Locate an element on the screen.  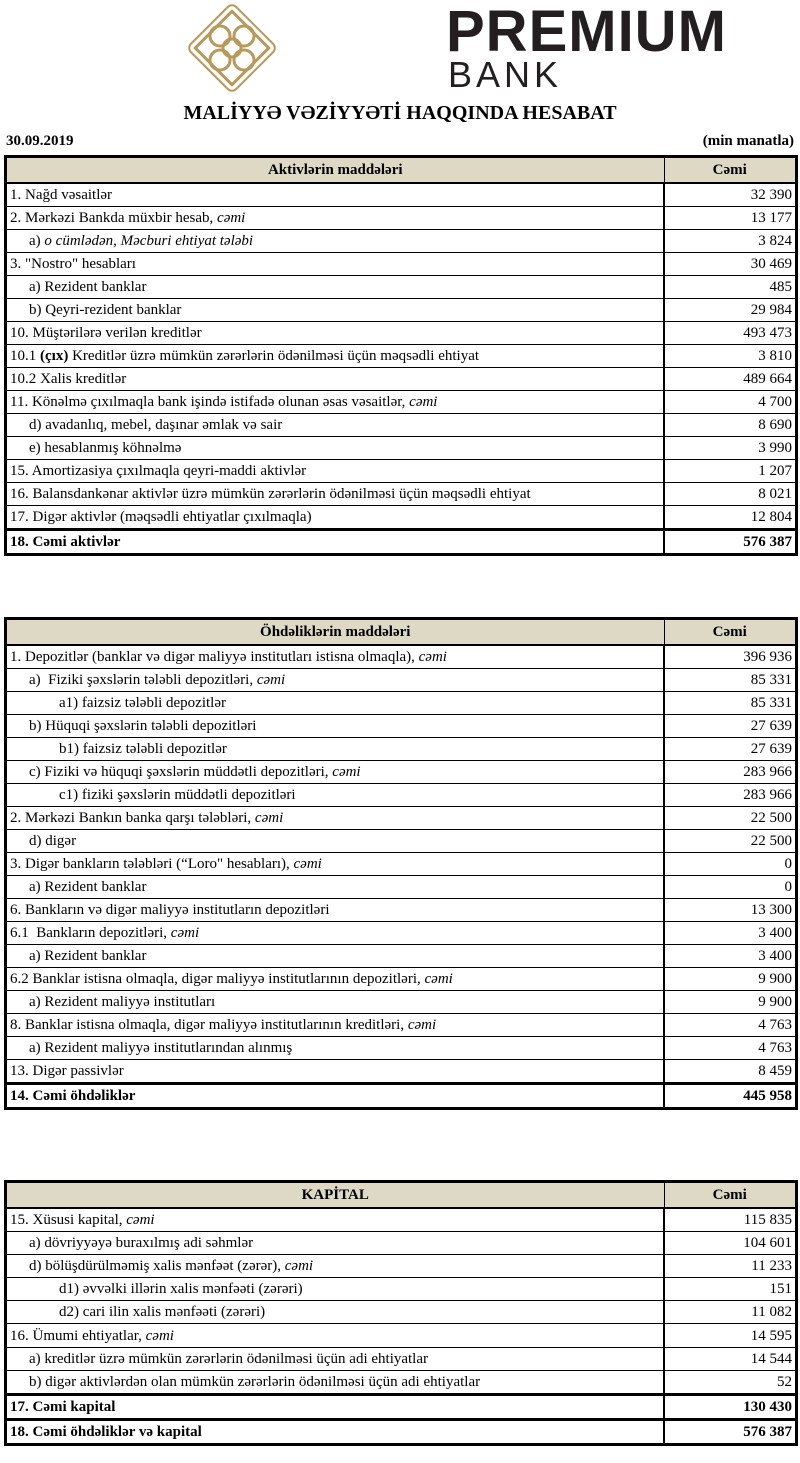
row-value: 14 595 is located at coordinates (730, 1335).